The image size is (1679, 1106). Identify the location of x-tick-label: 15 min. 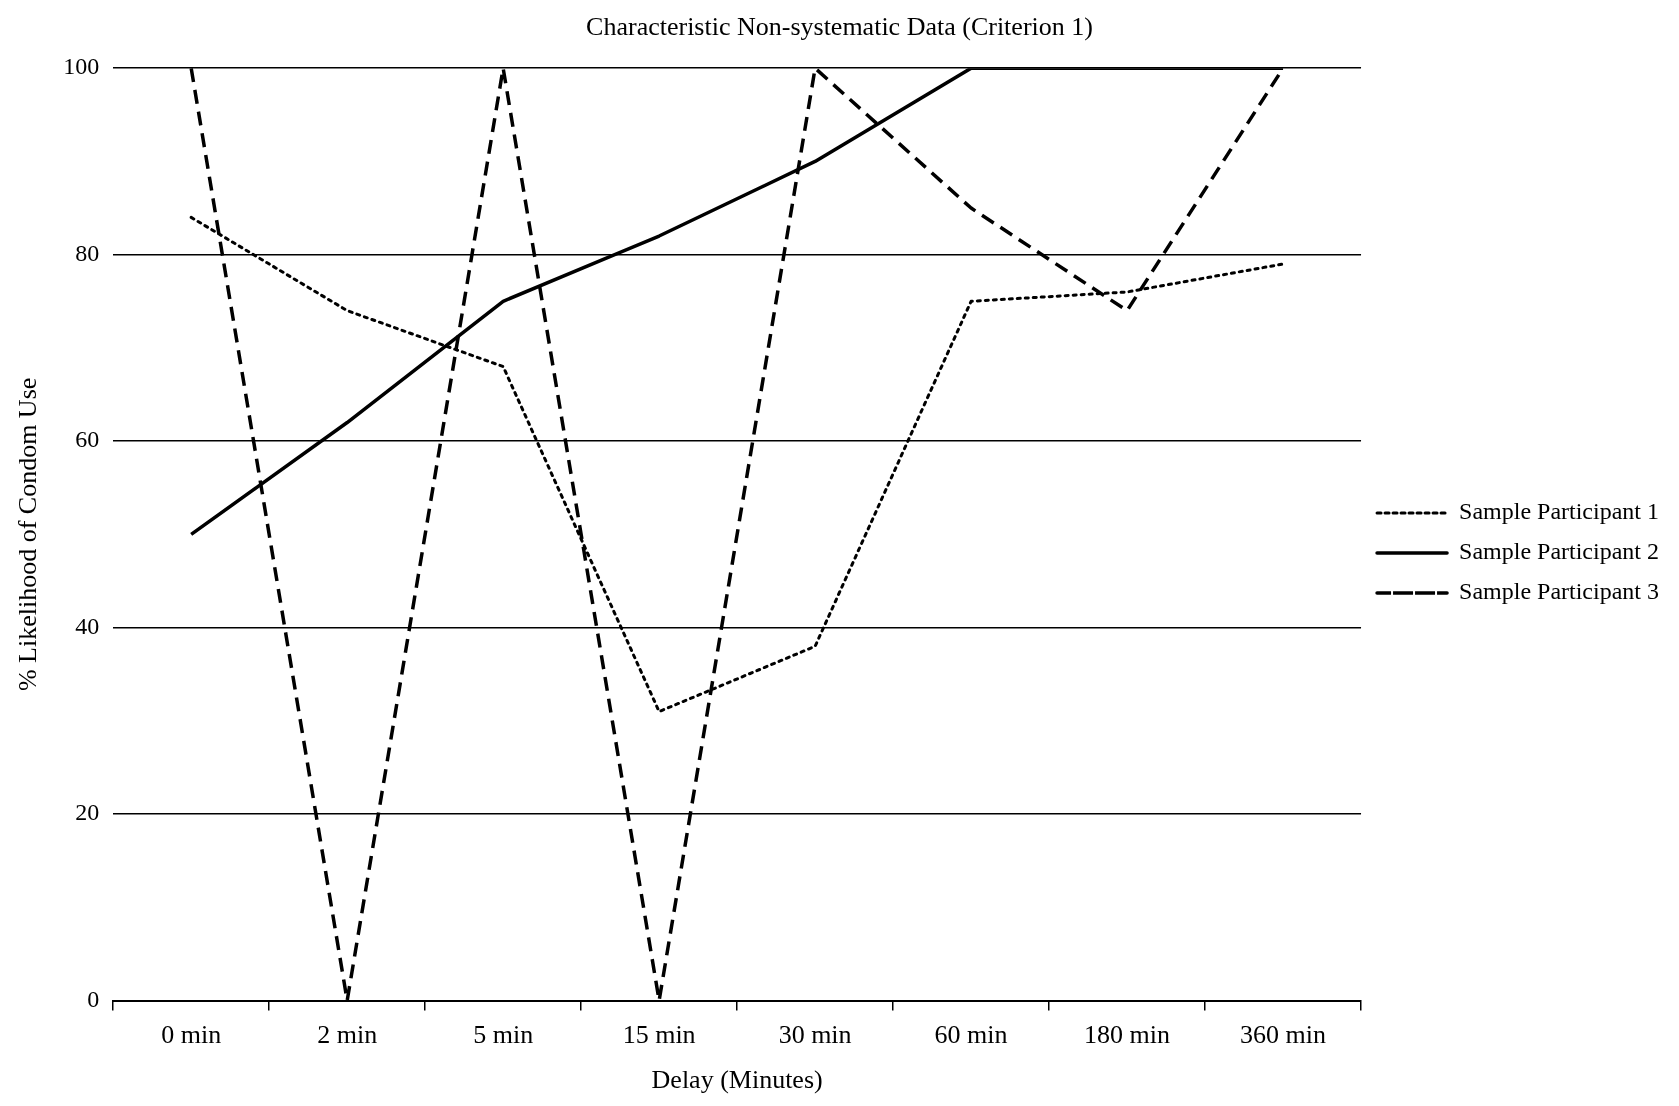
(659, 1035).